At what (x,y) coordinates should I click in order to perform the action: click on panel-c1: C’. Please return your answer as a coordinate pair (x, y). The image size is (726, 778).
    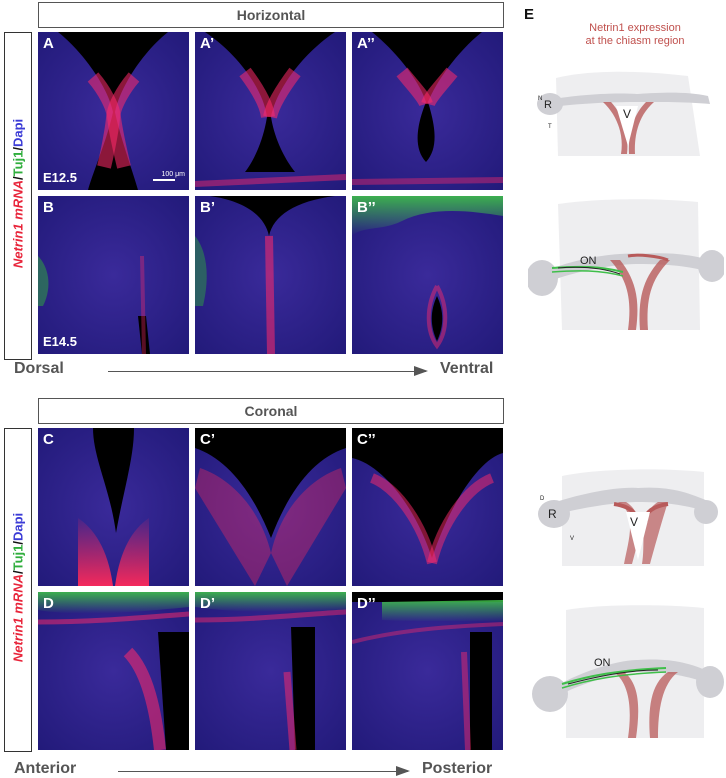
    Looking at the image, I should click on (270, 507).